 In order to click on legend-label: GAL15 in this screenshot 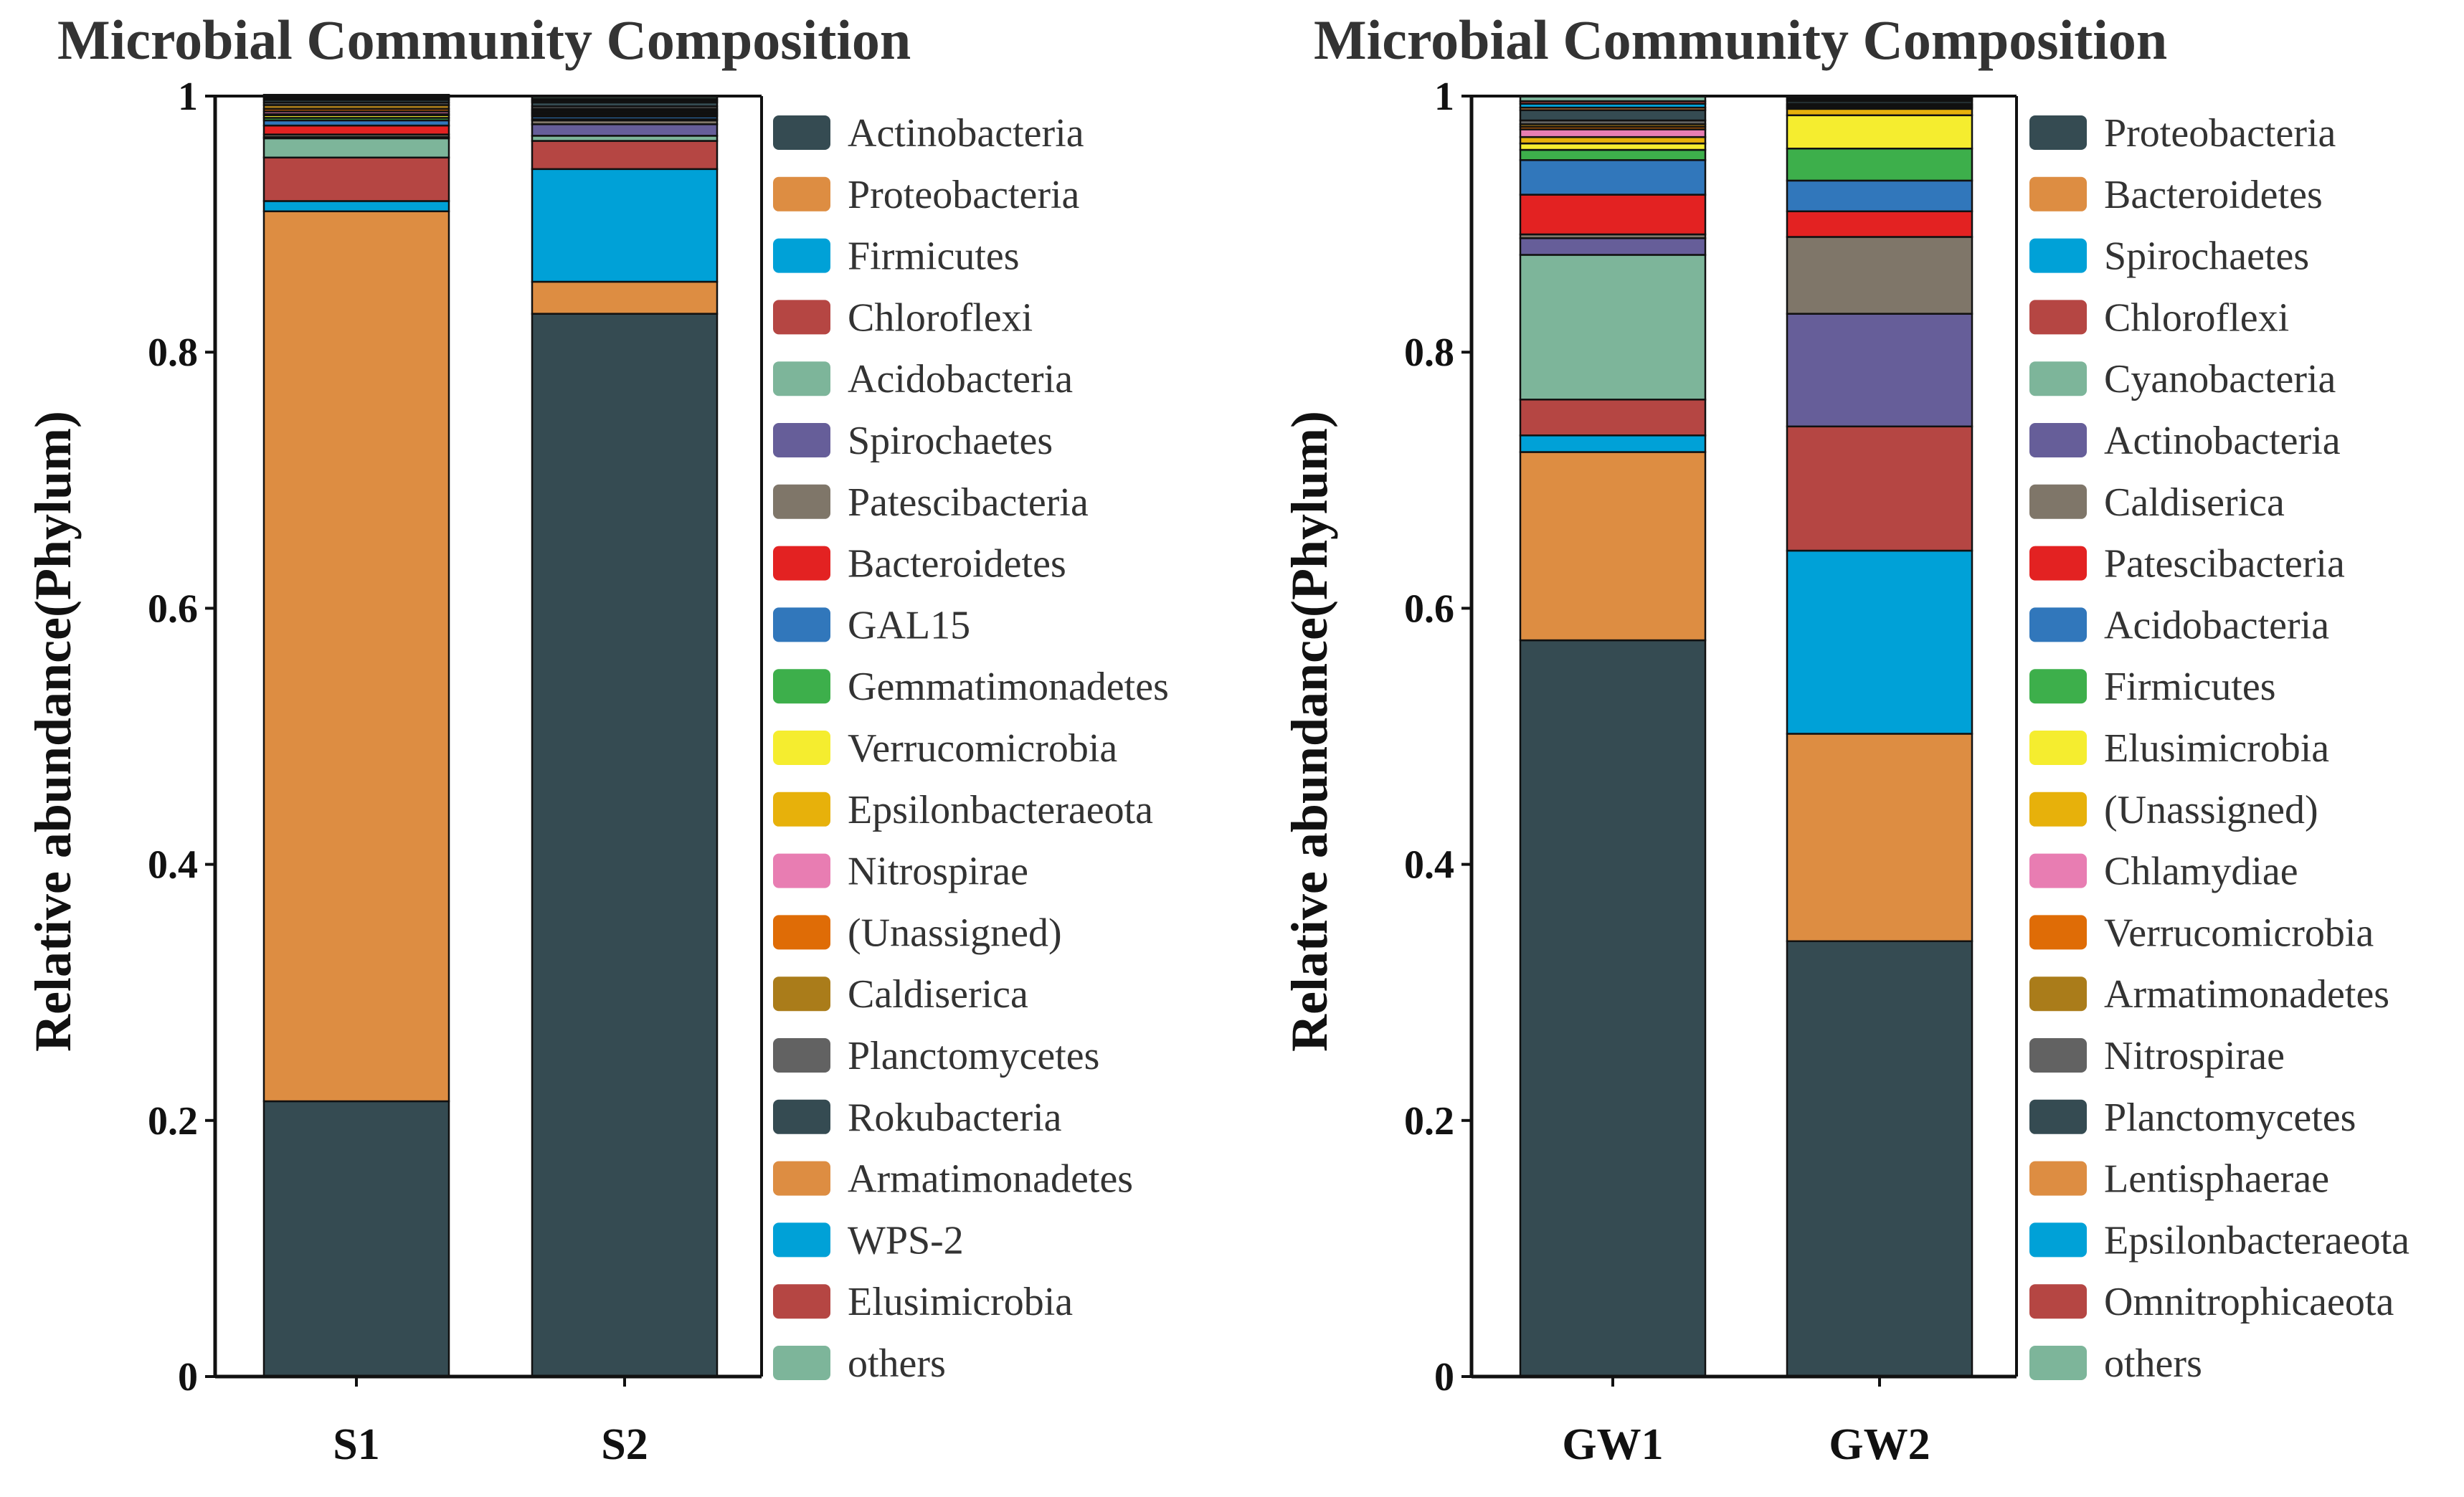, I will do `click(909, 625)`.